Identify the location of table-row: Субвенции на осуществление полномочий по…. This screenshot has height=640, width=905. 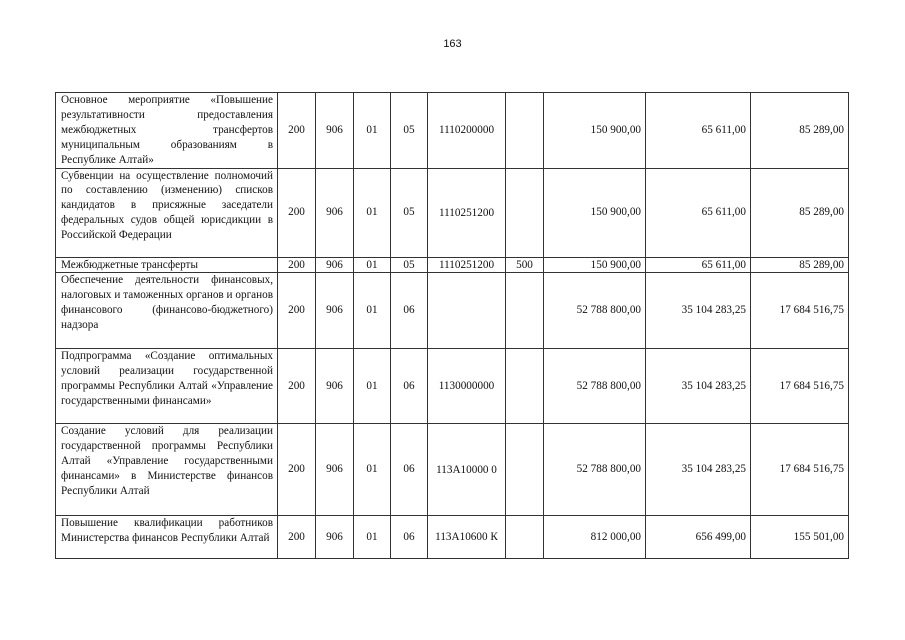
(452, 212).